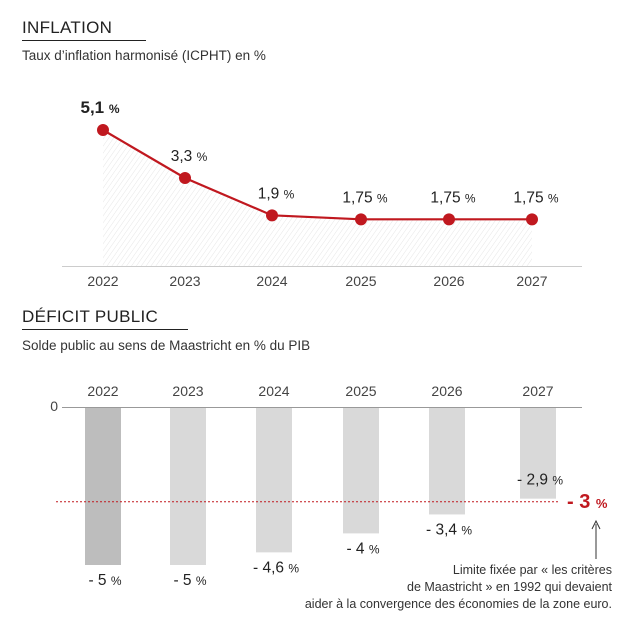 This screenshot has height=617, width=634. What do you see at coordinates (189, 580) in the screenshot?
I see `deficit-data-label-2023: - 5 %` at bounding box center [189, 580].